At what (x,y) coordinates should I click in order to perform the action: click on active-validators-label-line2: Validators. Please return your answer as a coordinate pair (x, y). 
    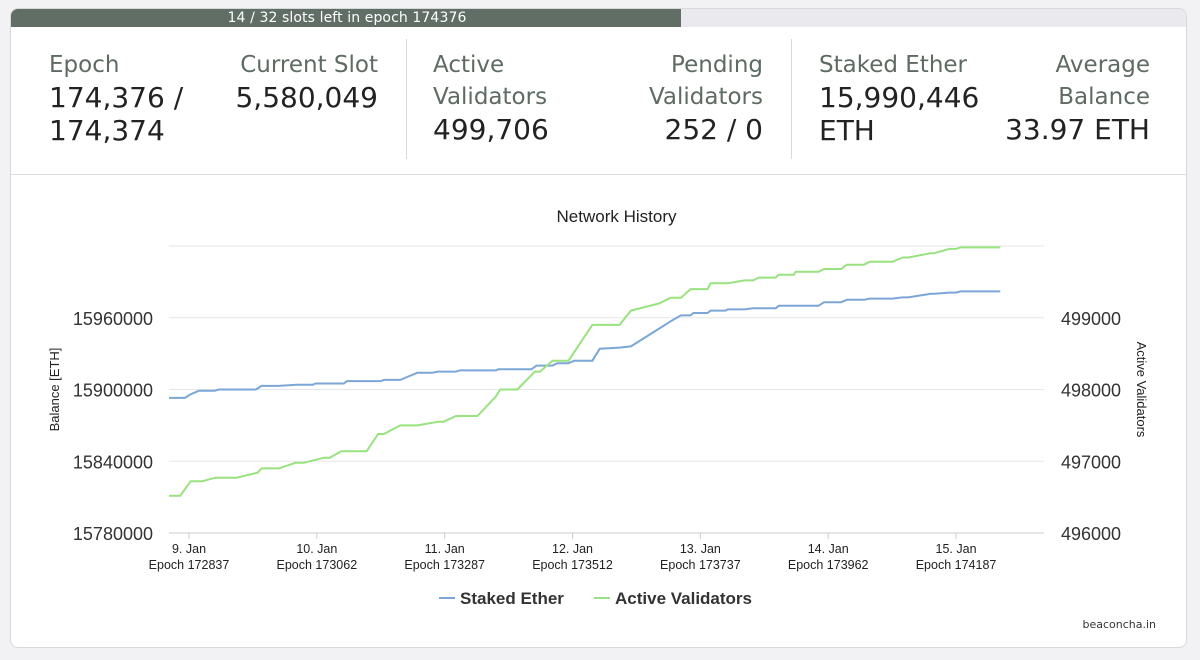
    Looking at the image, I should click on (490, 97).